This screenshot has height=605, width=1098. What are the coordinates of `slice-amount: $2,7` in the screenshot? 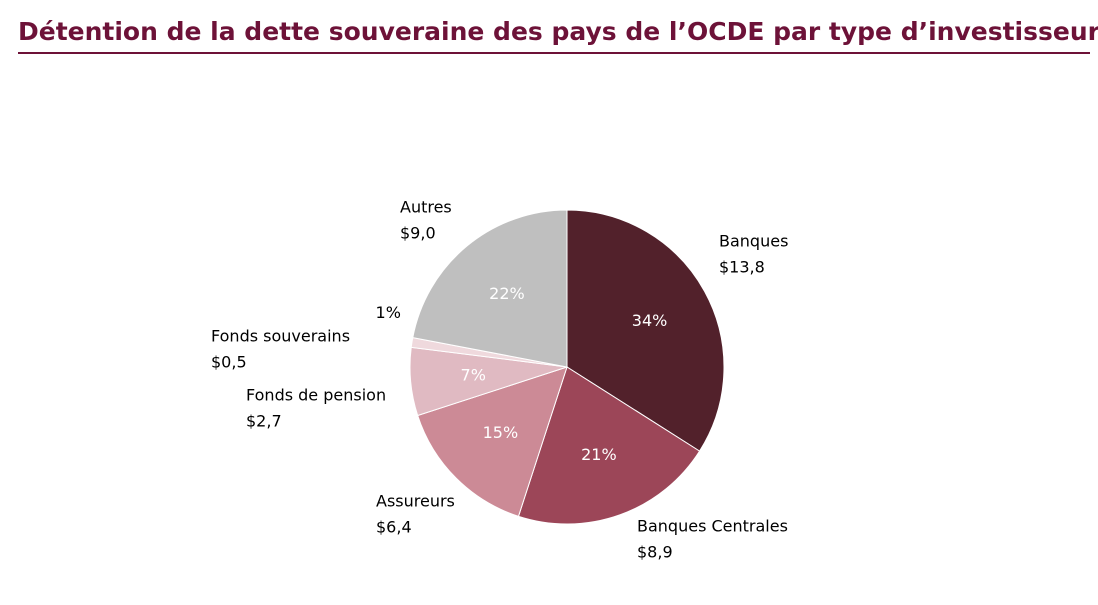 It's located at (264, 421).